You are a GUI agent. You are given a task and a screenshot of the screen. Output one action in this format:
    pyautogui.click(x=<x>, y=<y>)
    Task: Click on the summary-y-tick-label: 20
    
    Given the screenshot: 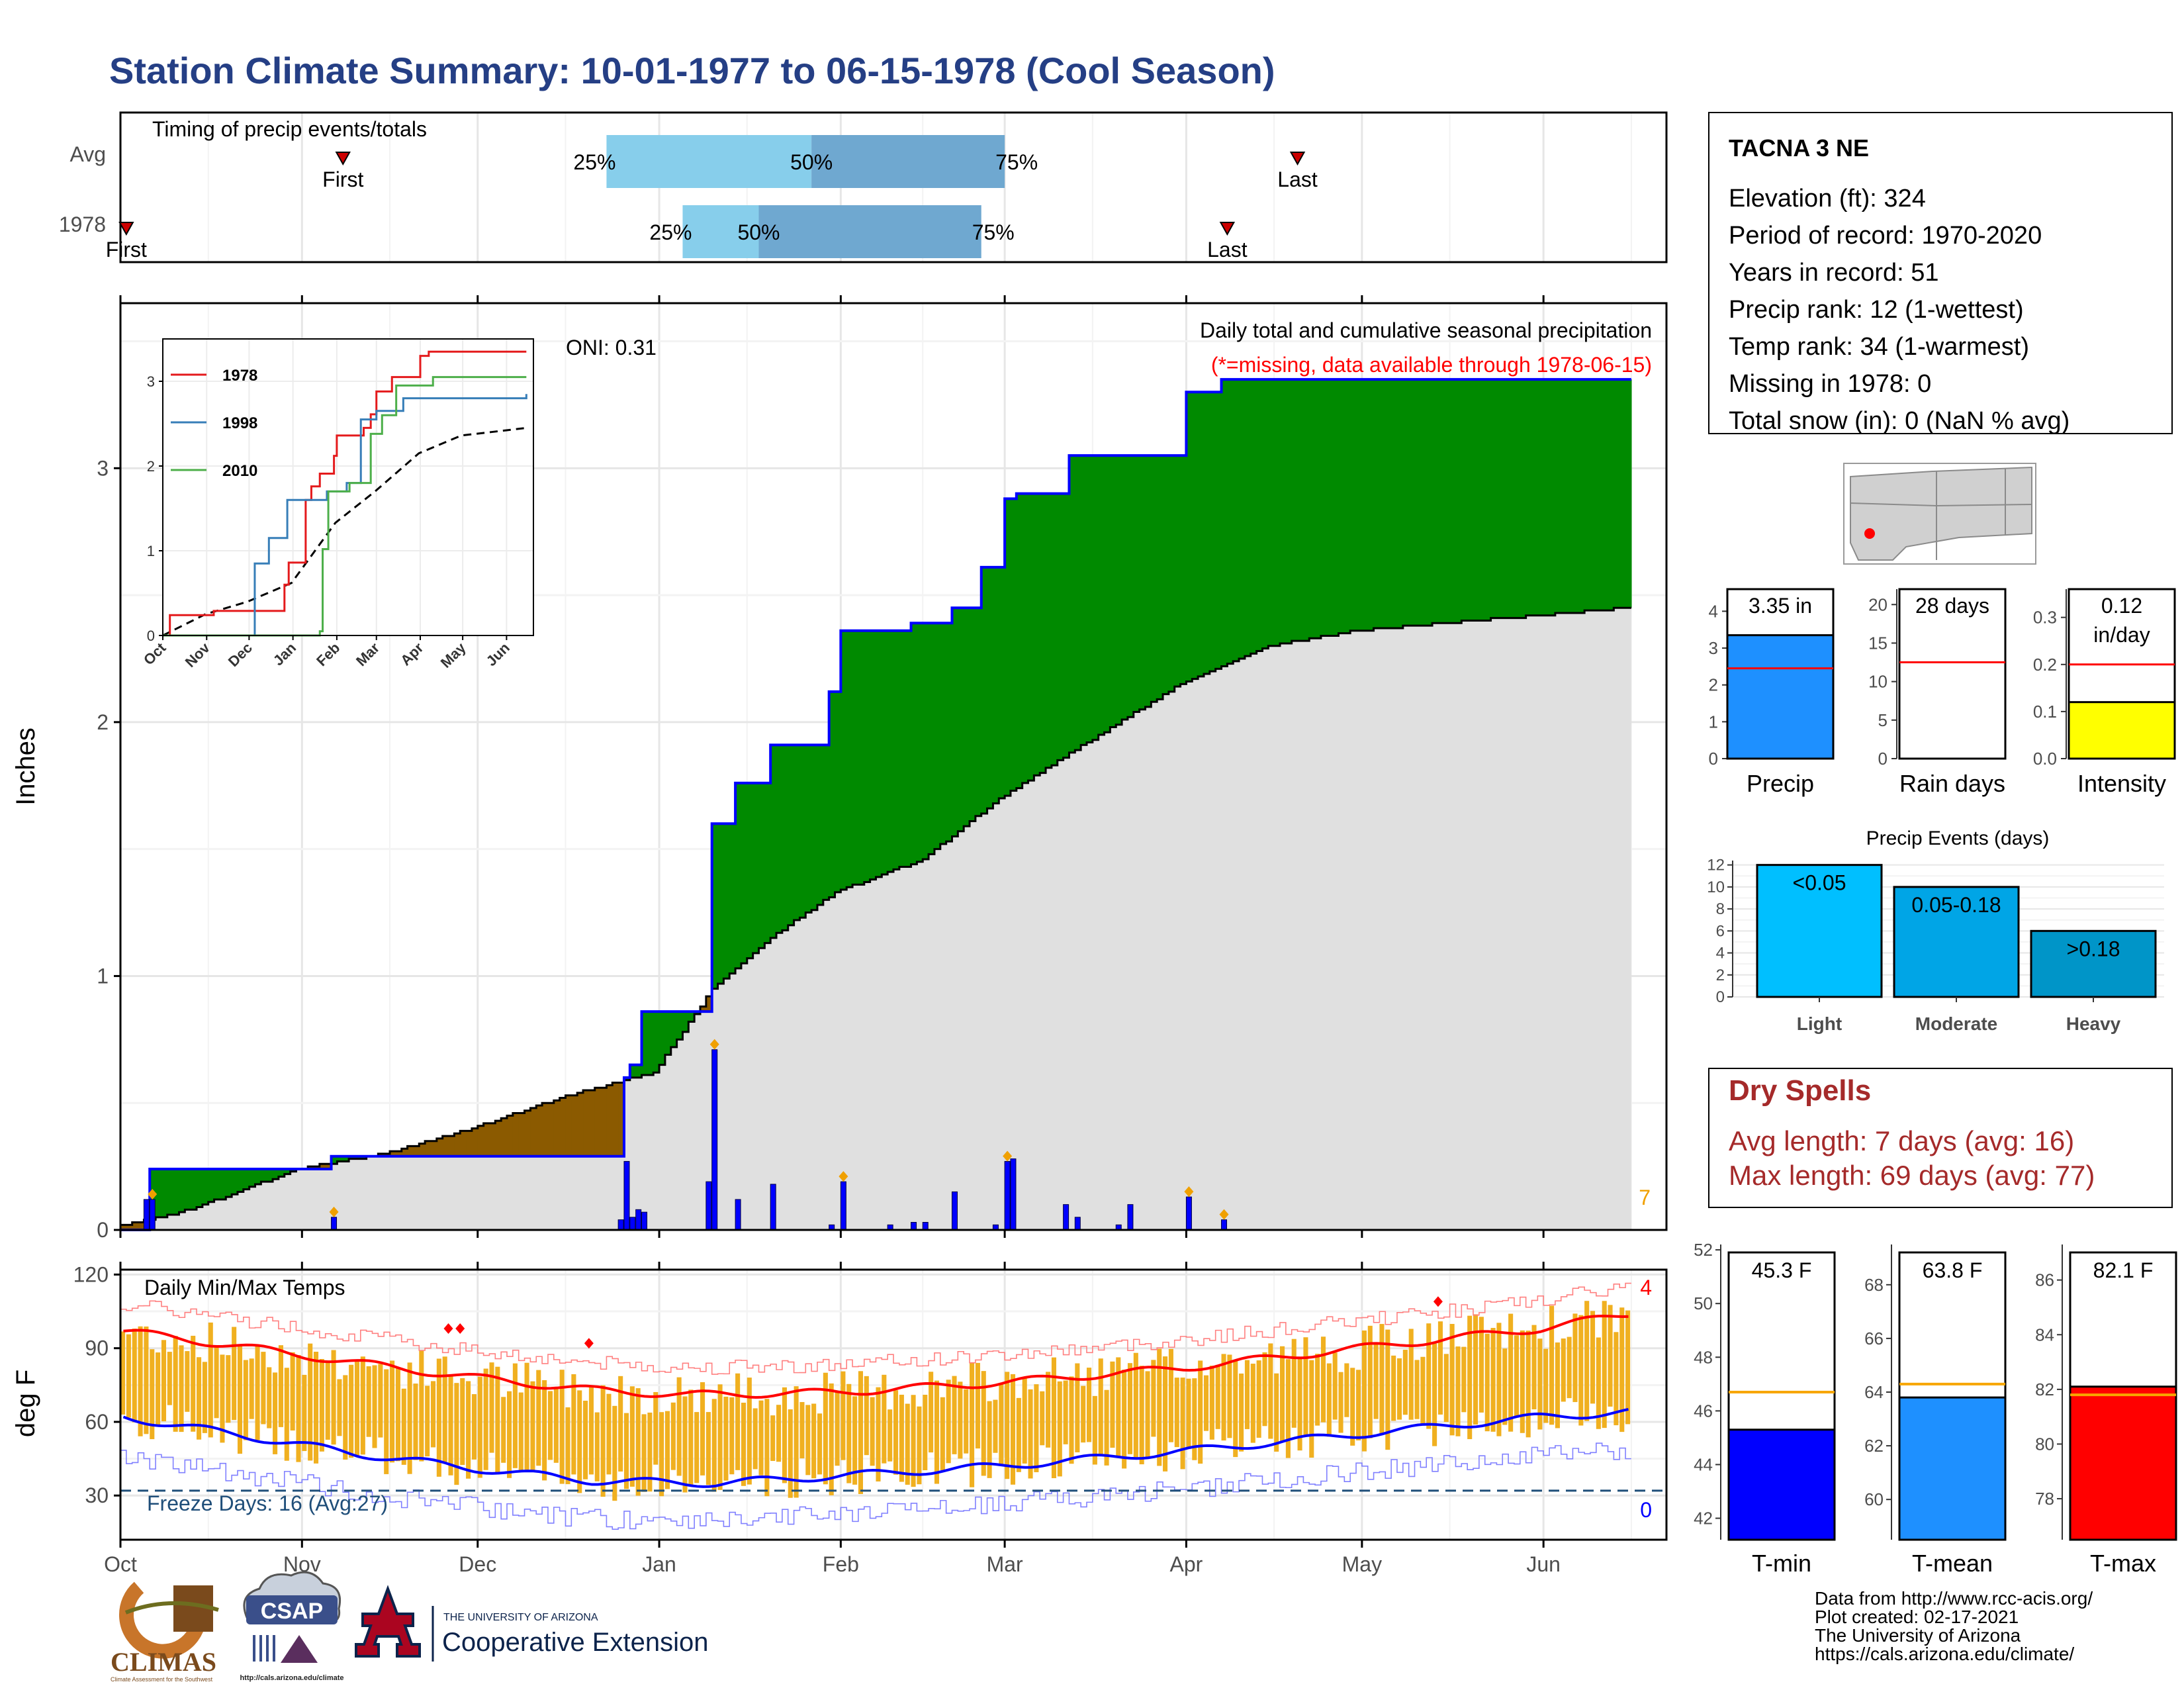 What is the action you would take?
    pyautogui.click(x=1878, y=604)
    